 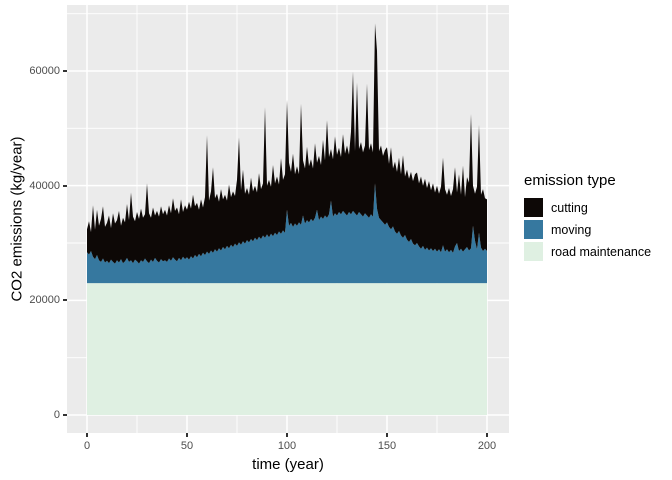 I want to click on y-tick-label: 20000, so click(x=44, y=300).